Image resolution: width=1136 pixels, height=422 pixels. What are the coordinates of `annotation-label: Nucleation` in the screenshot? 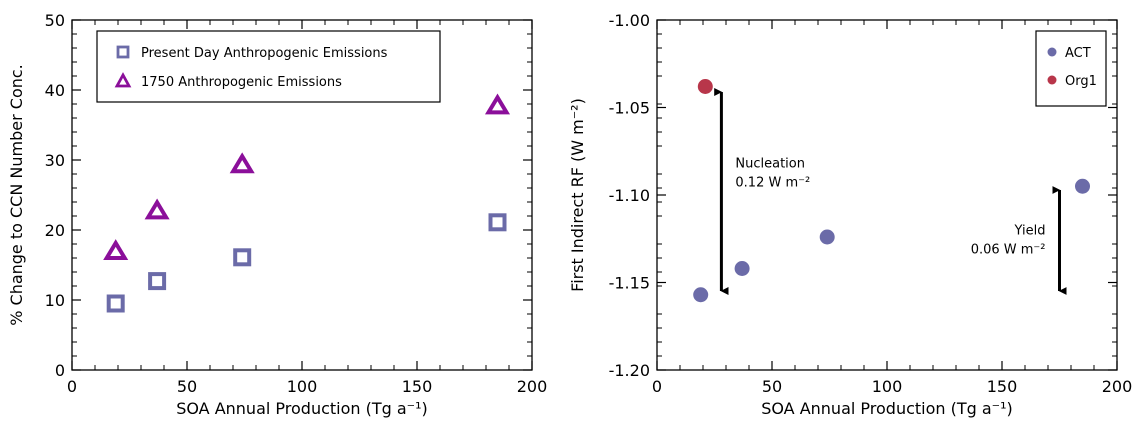 It's located at (770, 164).